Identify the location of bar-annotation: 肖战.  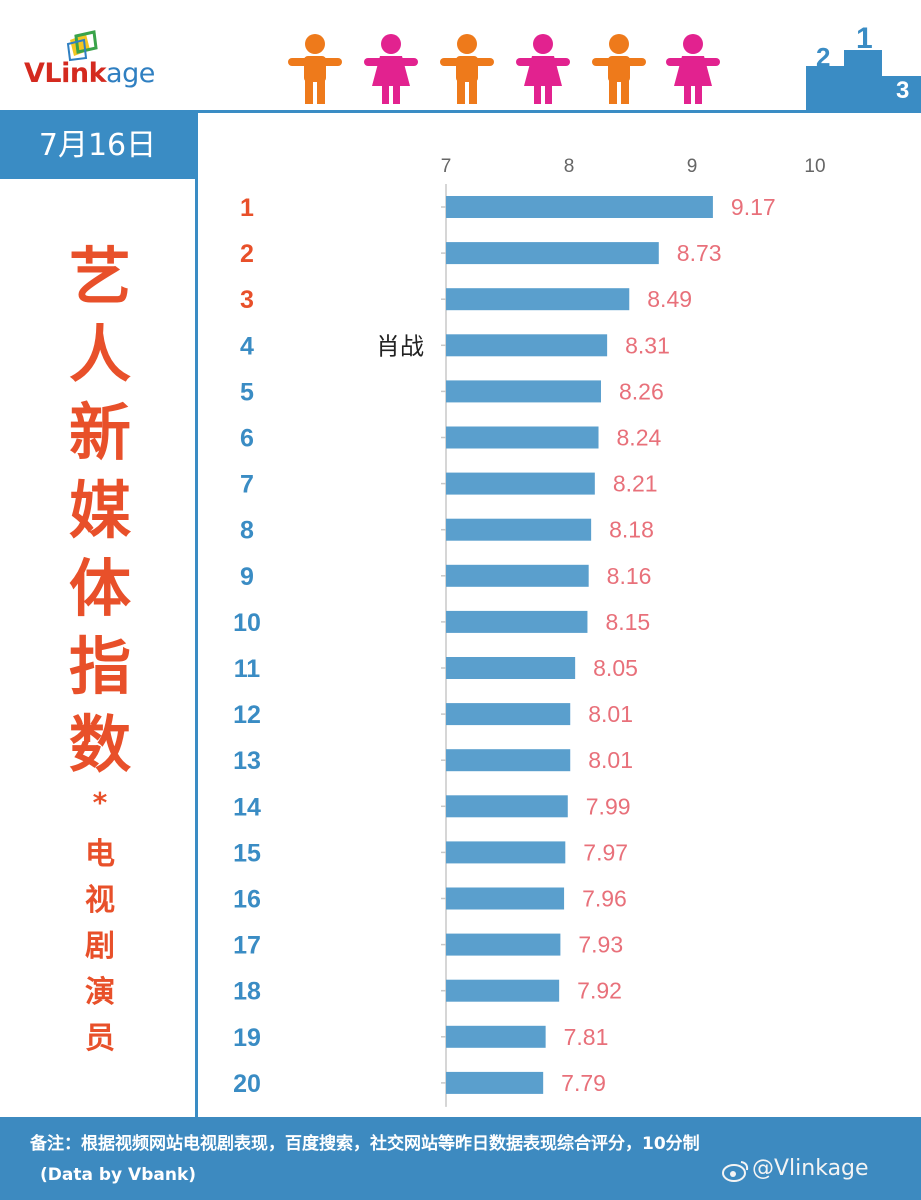
(400, 346).